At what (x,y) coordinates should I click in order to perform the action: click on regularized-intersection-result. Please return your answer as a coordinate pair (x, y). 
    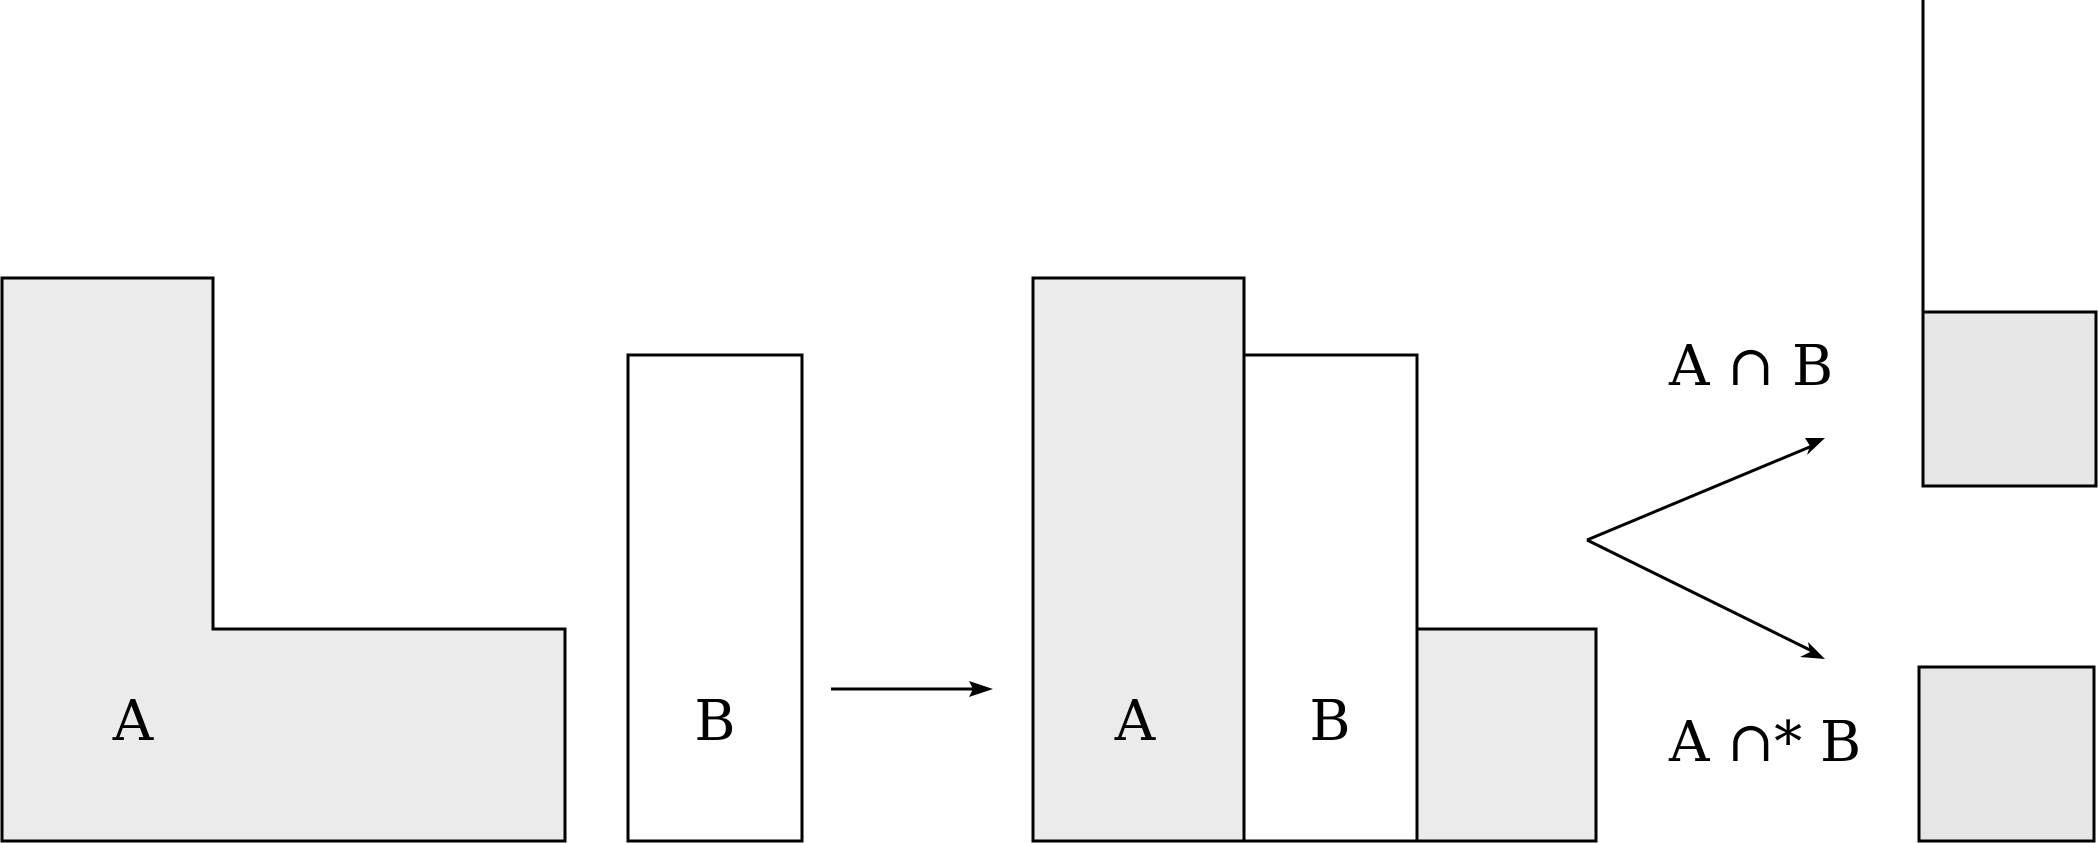
    Looking at the image, I should click on (2006, 754).